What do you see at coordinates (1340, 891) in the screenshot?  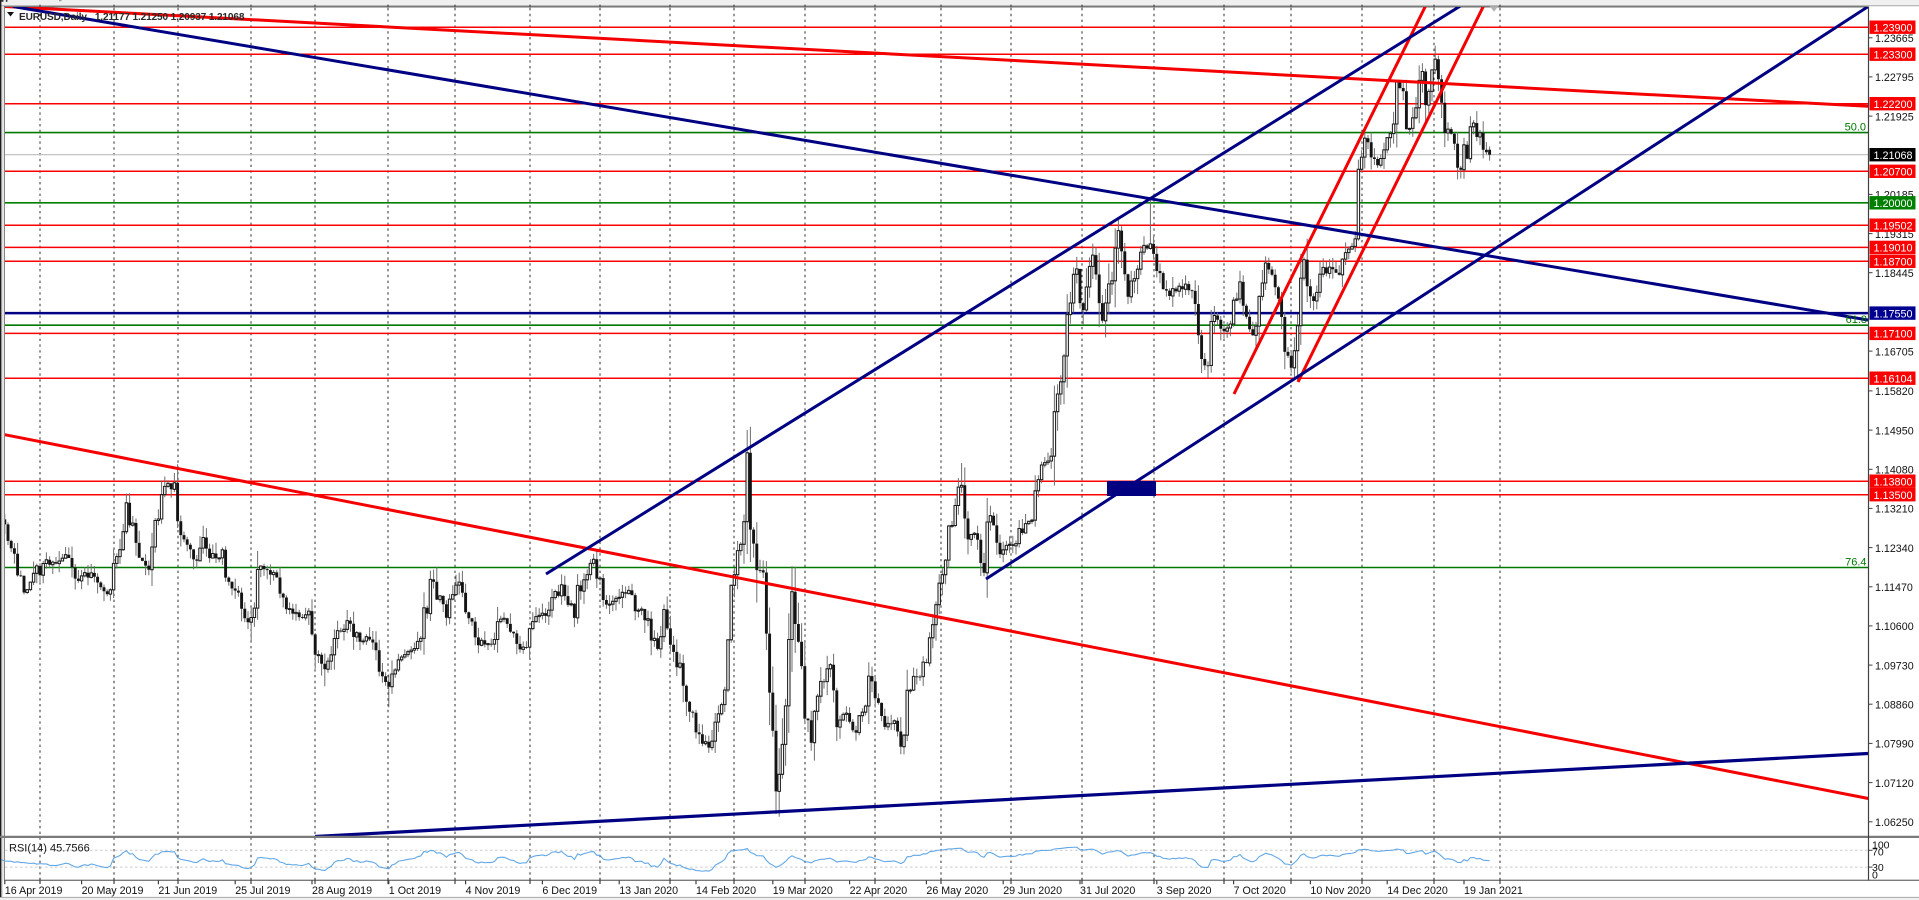 I see `svg-text: 10 Nov 2020` at bounding box center [1340, 891].